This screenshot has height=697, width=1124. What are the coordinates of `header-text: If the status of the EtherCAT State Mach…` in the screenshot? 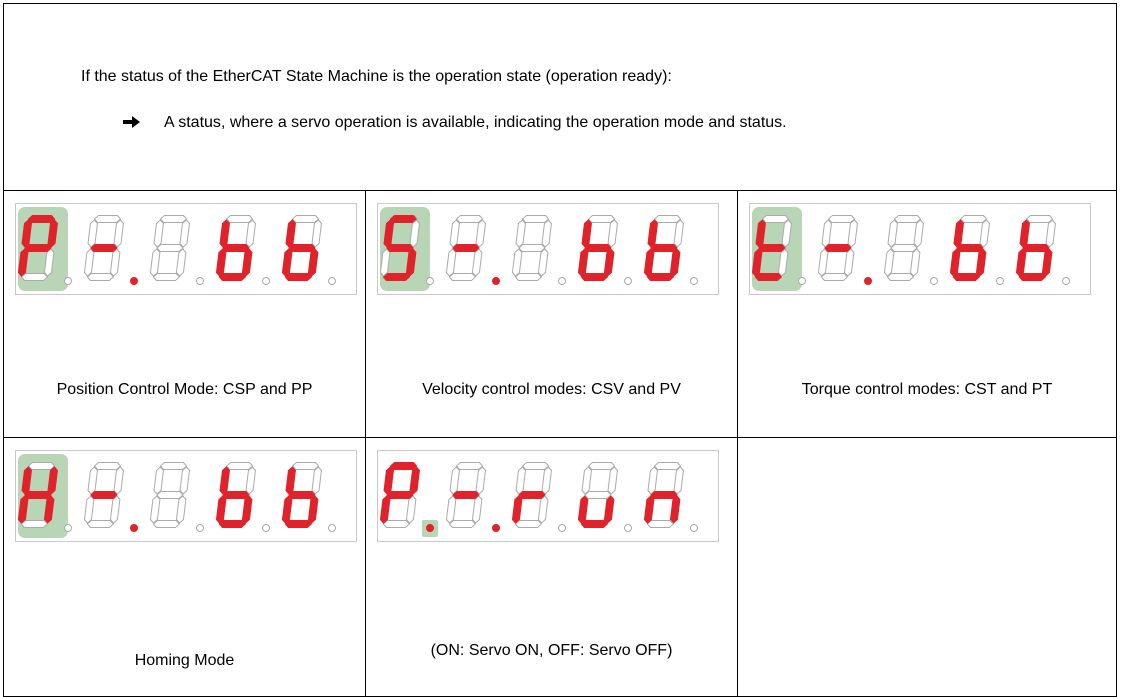 It's located at (376, 76).